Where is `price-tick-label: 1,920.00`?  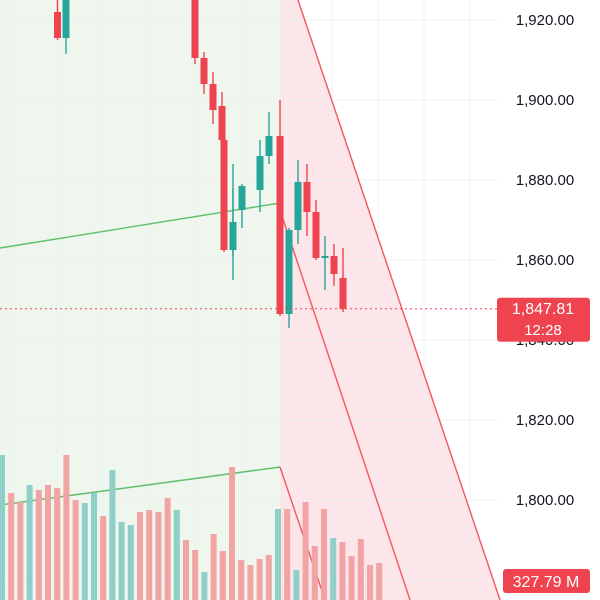 price-tick-label: 1,920.00 is located at coordinates (545, 20).